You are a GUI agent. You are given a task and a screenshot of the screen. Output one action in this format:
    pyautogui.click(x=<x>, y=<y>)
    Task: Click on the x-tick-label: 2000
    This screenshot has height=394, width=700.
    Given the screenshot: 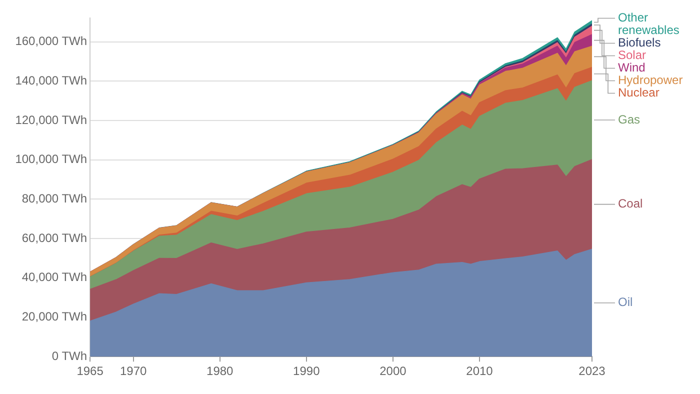 What is the action you would take?
    pyautogui.click(x=393, y=371)
    